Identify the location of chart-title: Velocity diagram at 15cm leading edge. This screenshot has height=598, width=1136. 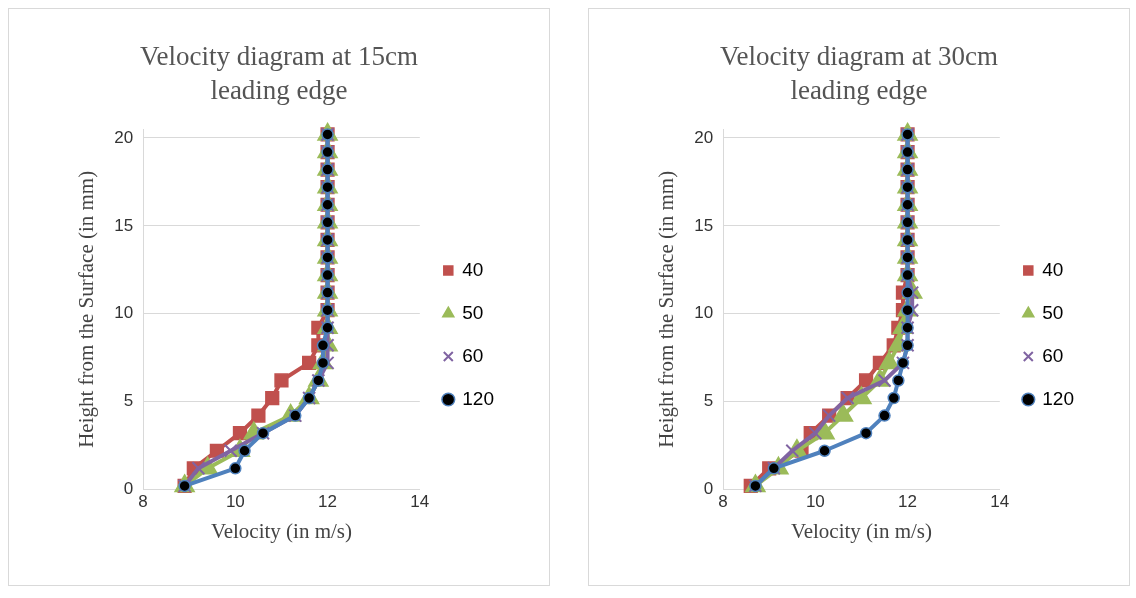
(279, 73).